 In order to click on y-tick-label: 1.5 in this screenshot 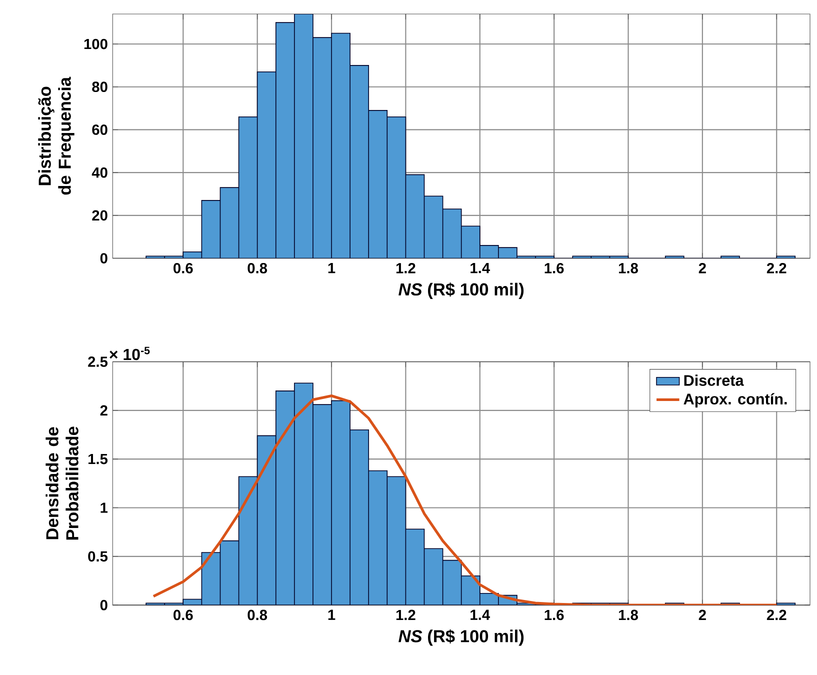, I will do `click(98, 459)`.